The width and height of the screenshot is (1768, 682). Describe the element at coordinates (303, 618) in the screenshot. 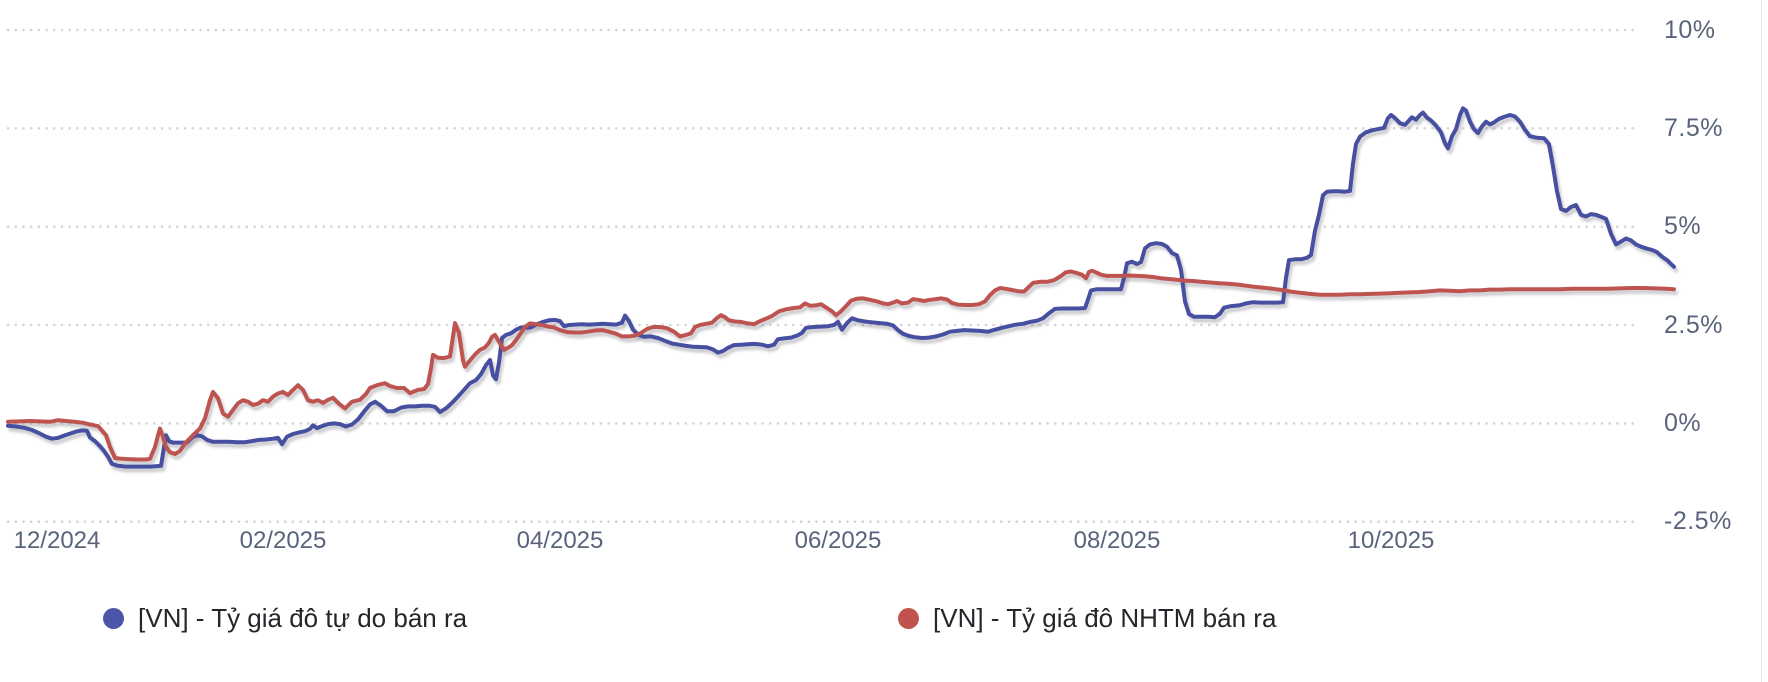

I see `legend-label: [VN] - Tỷ giá đô tự do bán ra` at that location.